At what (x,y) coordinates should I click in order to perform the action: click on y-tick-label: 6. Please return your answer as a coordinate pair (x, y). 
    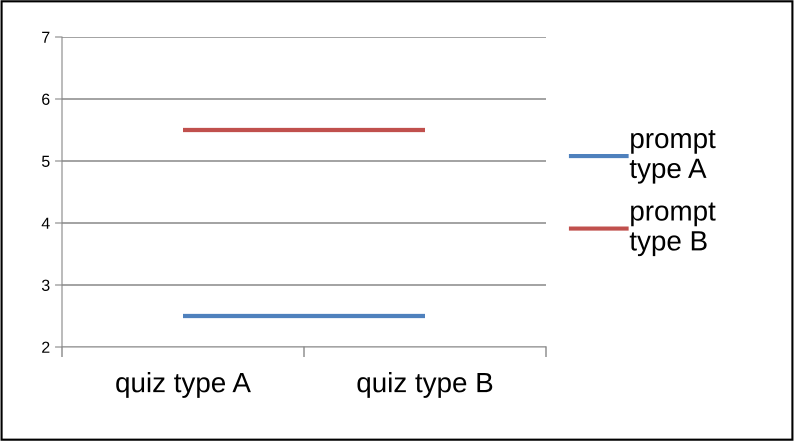
    Looking at the image, I should click on (46, 99).